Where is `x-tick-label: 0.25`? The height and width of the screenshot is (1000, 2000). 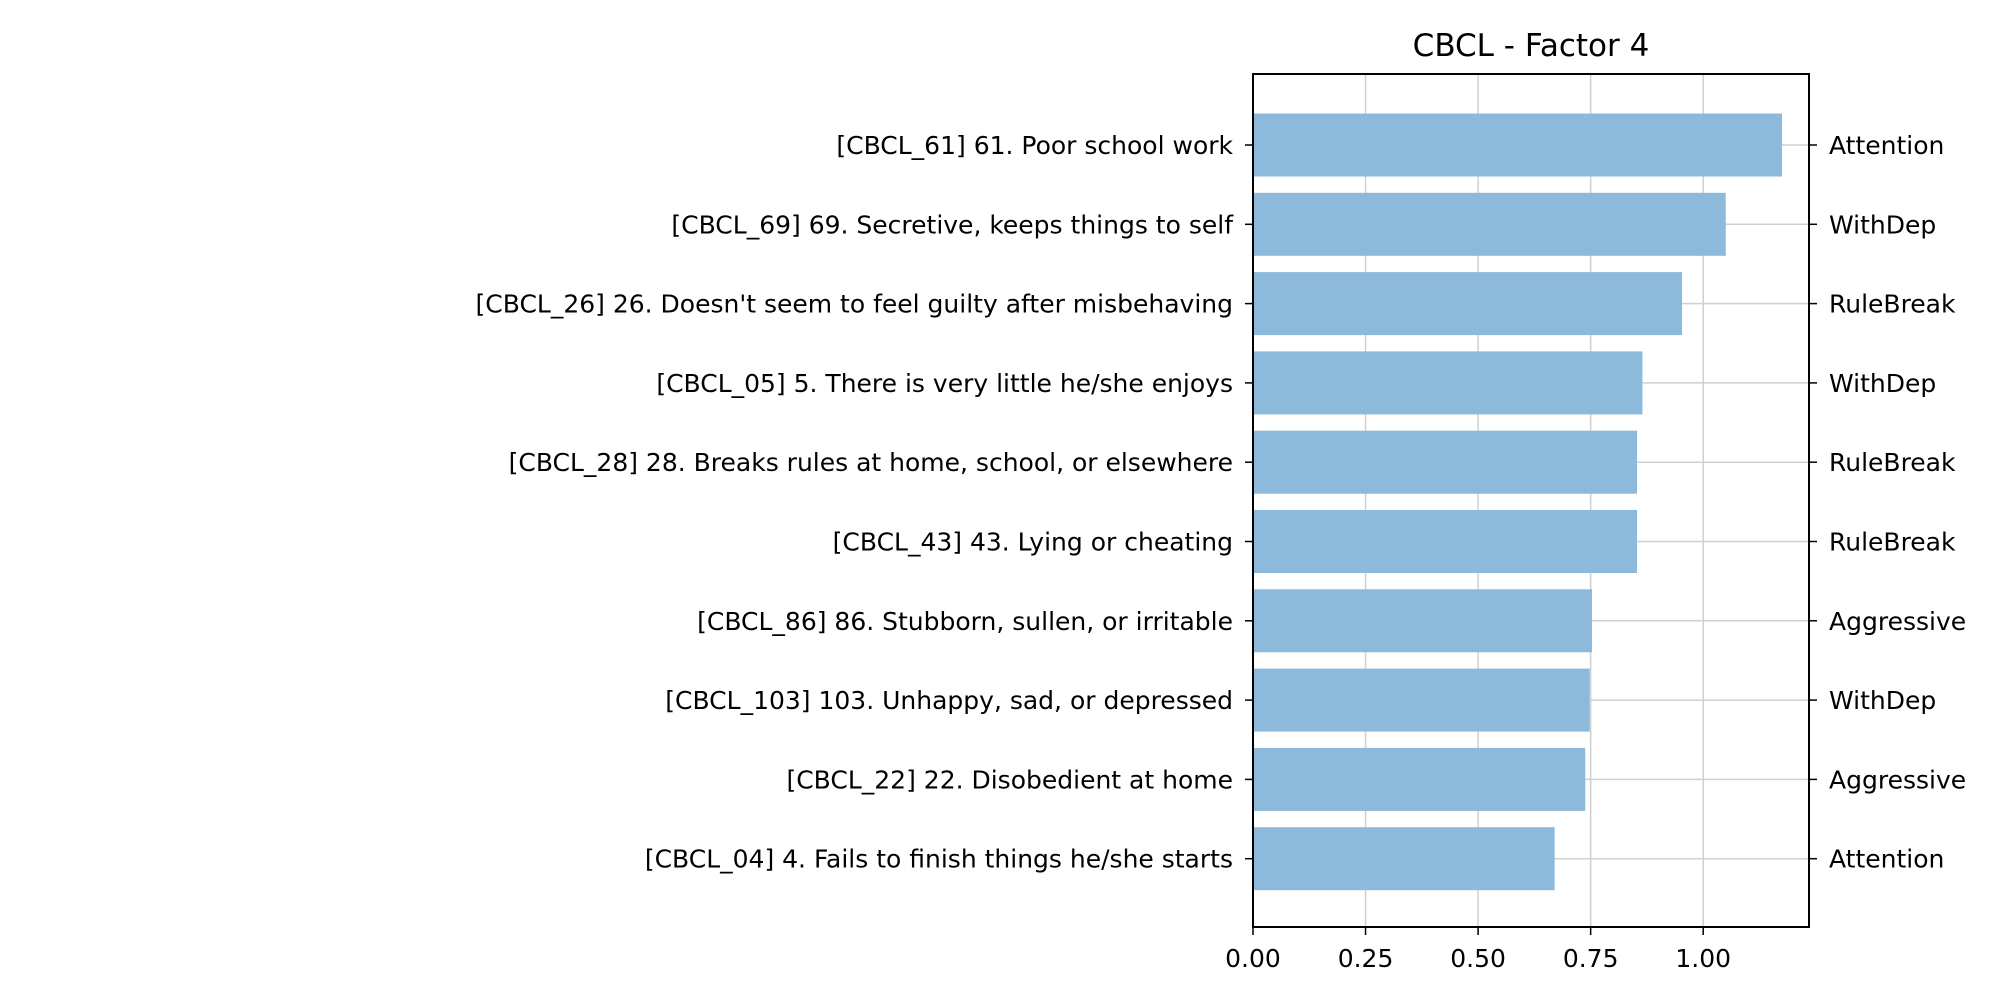 x-tick-label: 0.25 is located at coordinates (1366, 958).